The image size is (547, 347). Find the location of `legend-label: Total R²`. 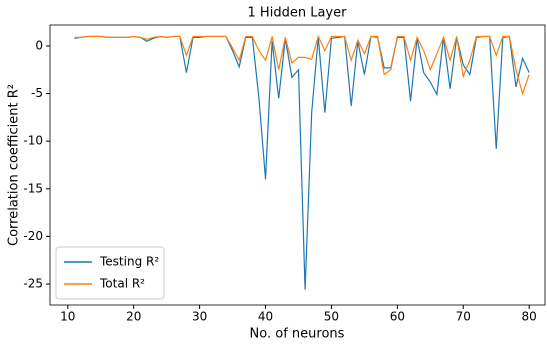

legend-label: Total R² is located at coordinates (122, 284).